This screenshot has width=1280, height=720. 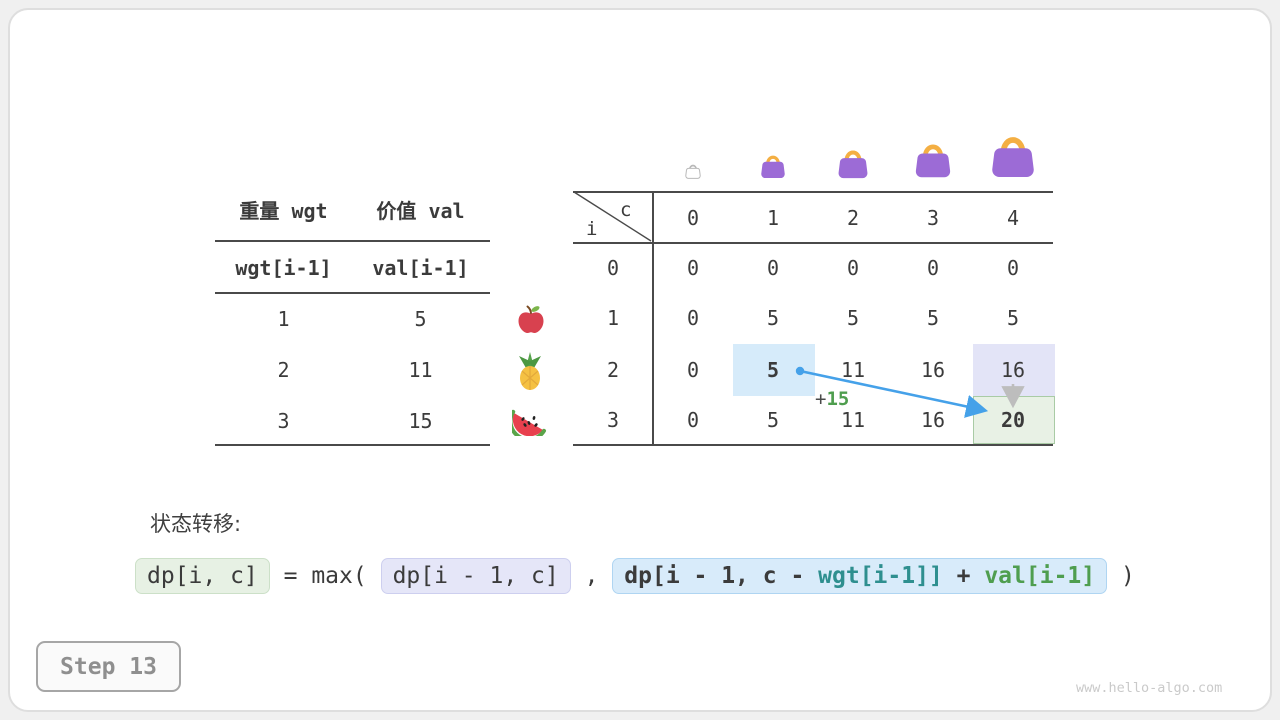 What do you see at coordinates (613, 268) in the screenshot?
I see `dp-row-label: 0` at bounding box center [613, 268].